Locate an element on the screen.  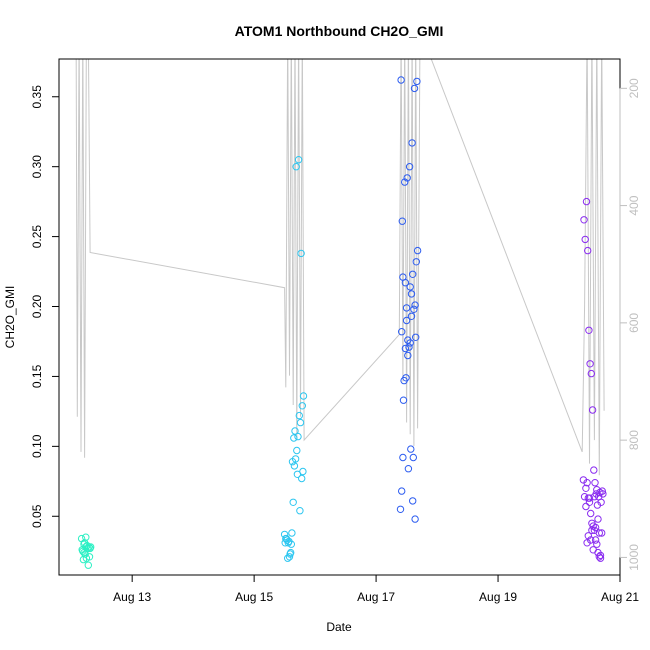
y2-tick-label: 200 is located at coordinates (634, 88).